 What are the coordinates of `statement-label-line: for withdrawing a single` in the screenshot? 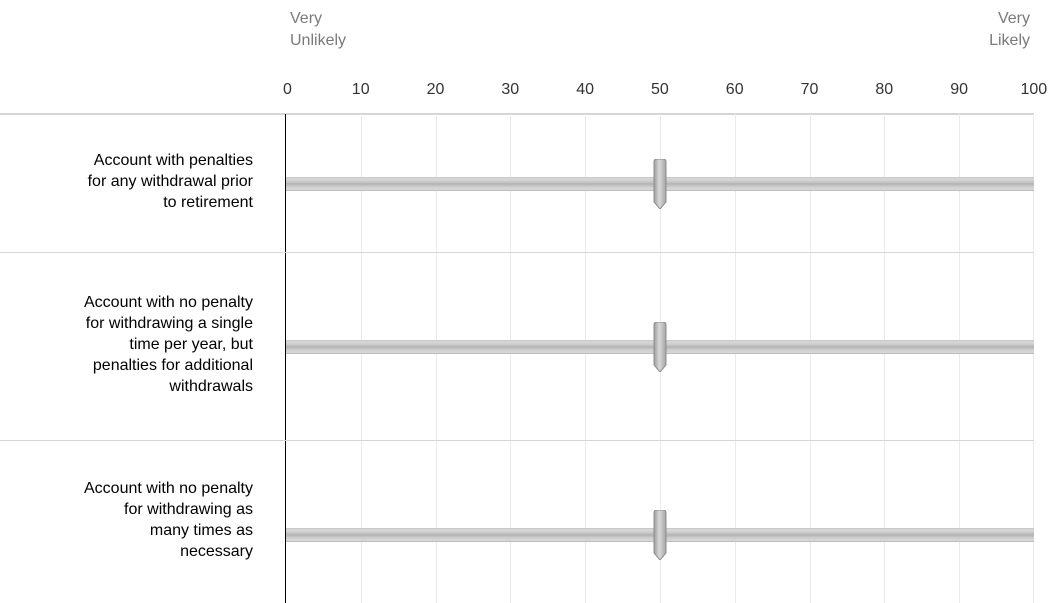 It's located at (169, 323).